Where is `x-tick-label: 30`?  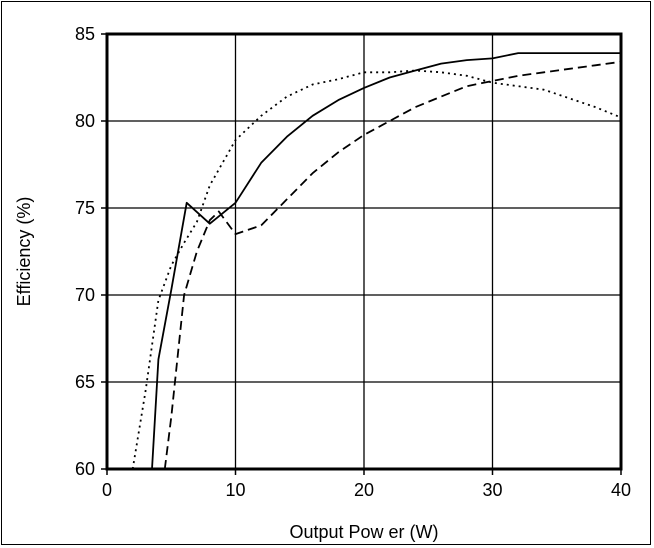 x-tick-label: 30 is located at coordinates (492, 490).